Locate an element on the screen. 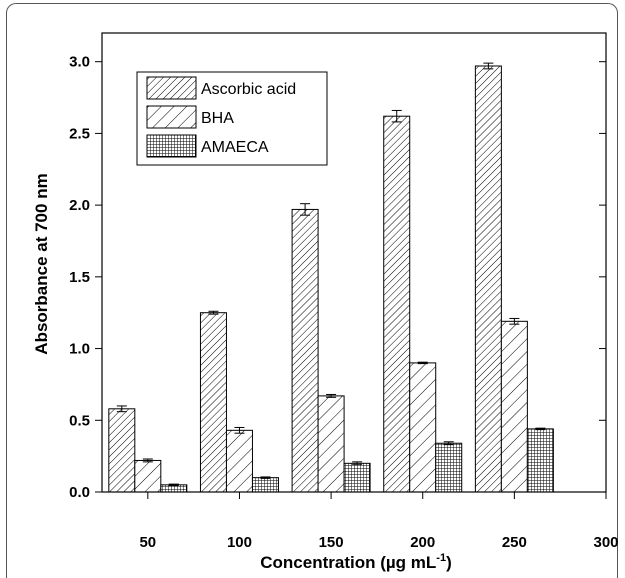  x-tick-label: 100 is located at coordinates (239, 542).